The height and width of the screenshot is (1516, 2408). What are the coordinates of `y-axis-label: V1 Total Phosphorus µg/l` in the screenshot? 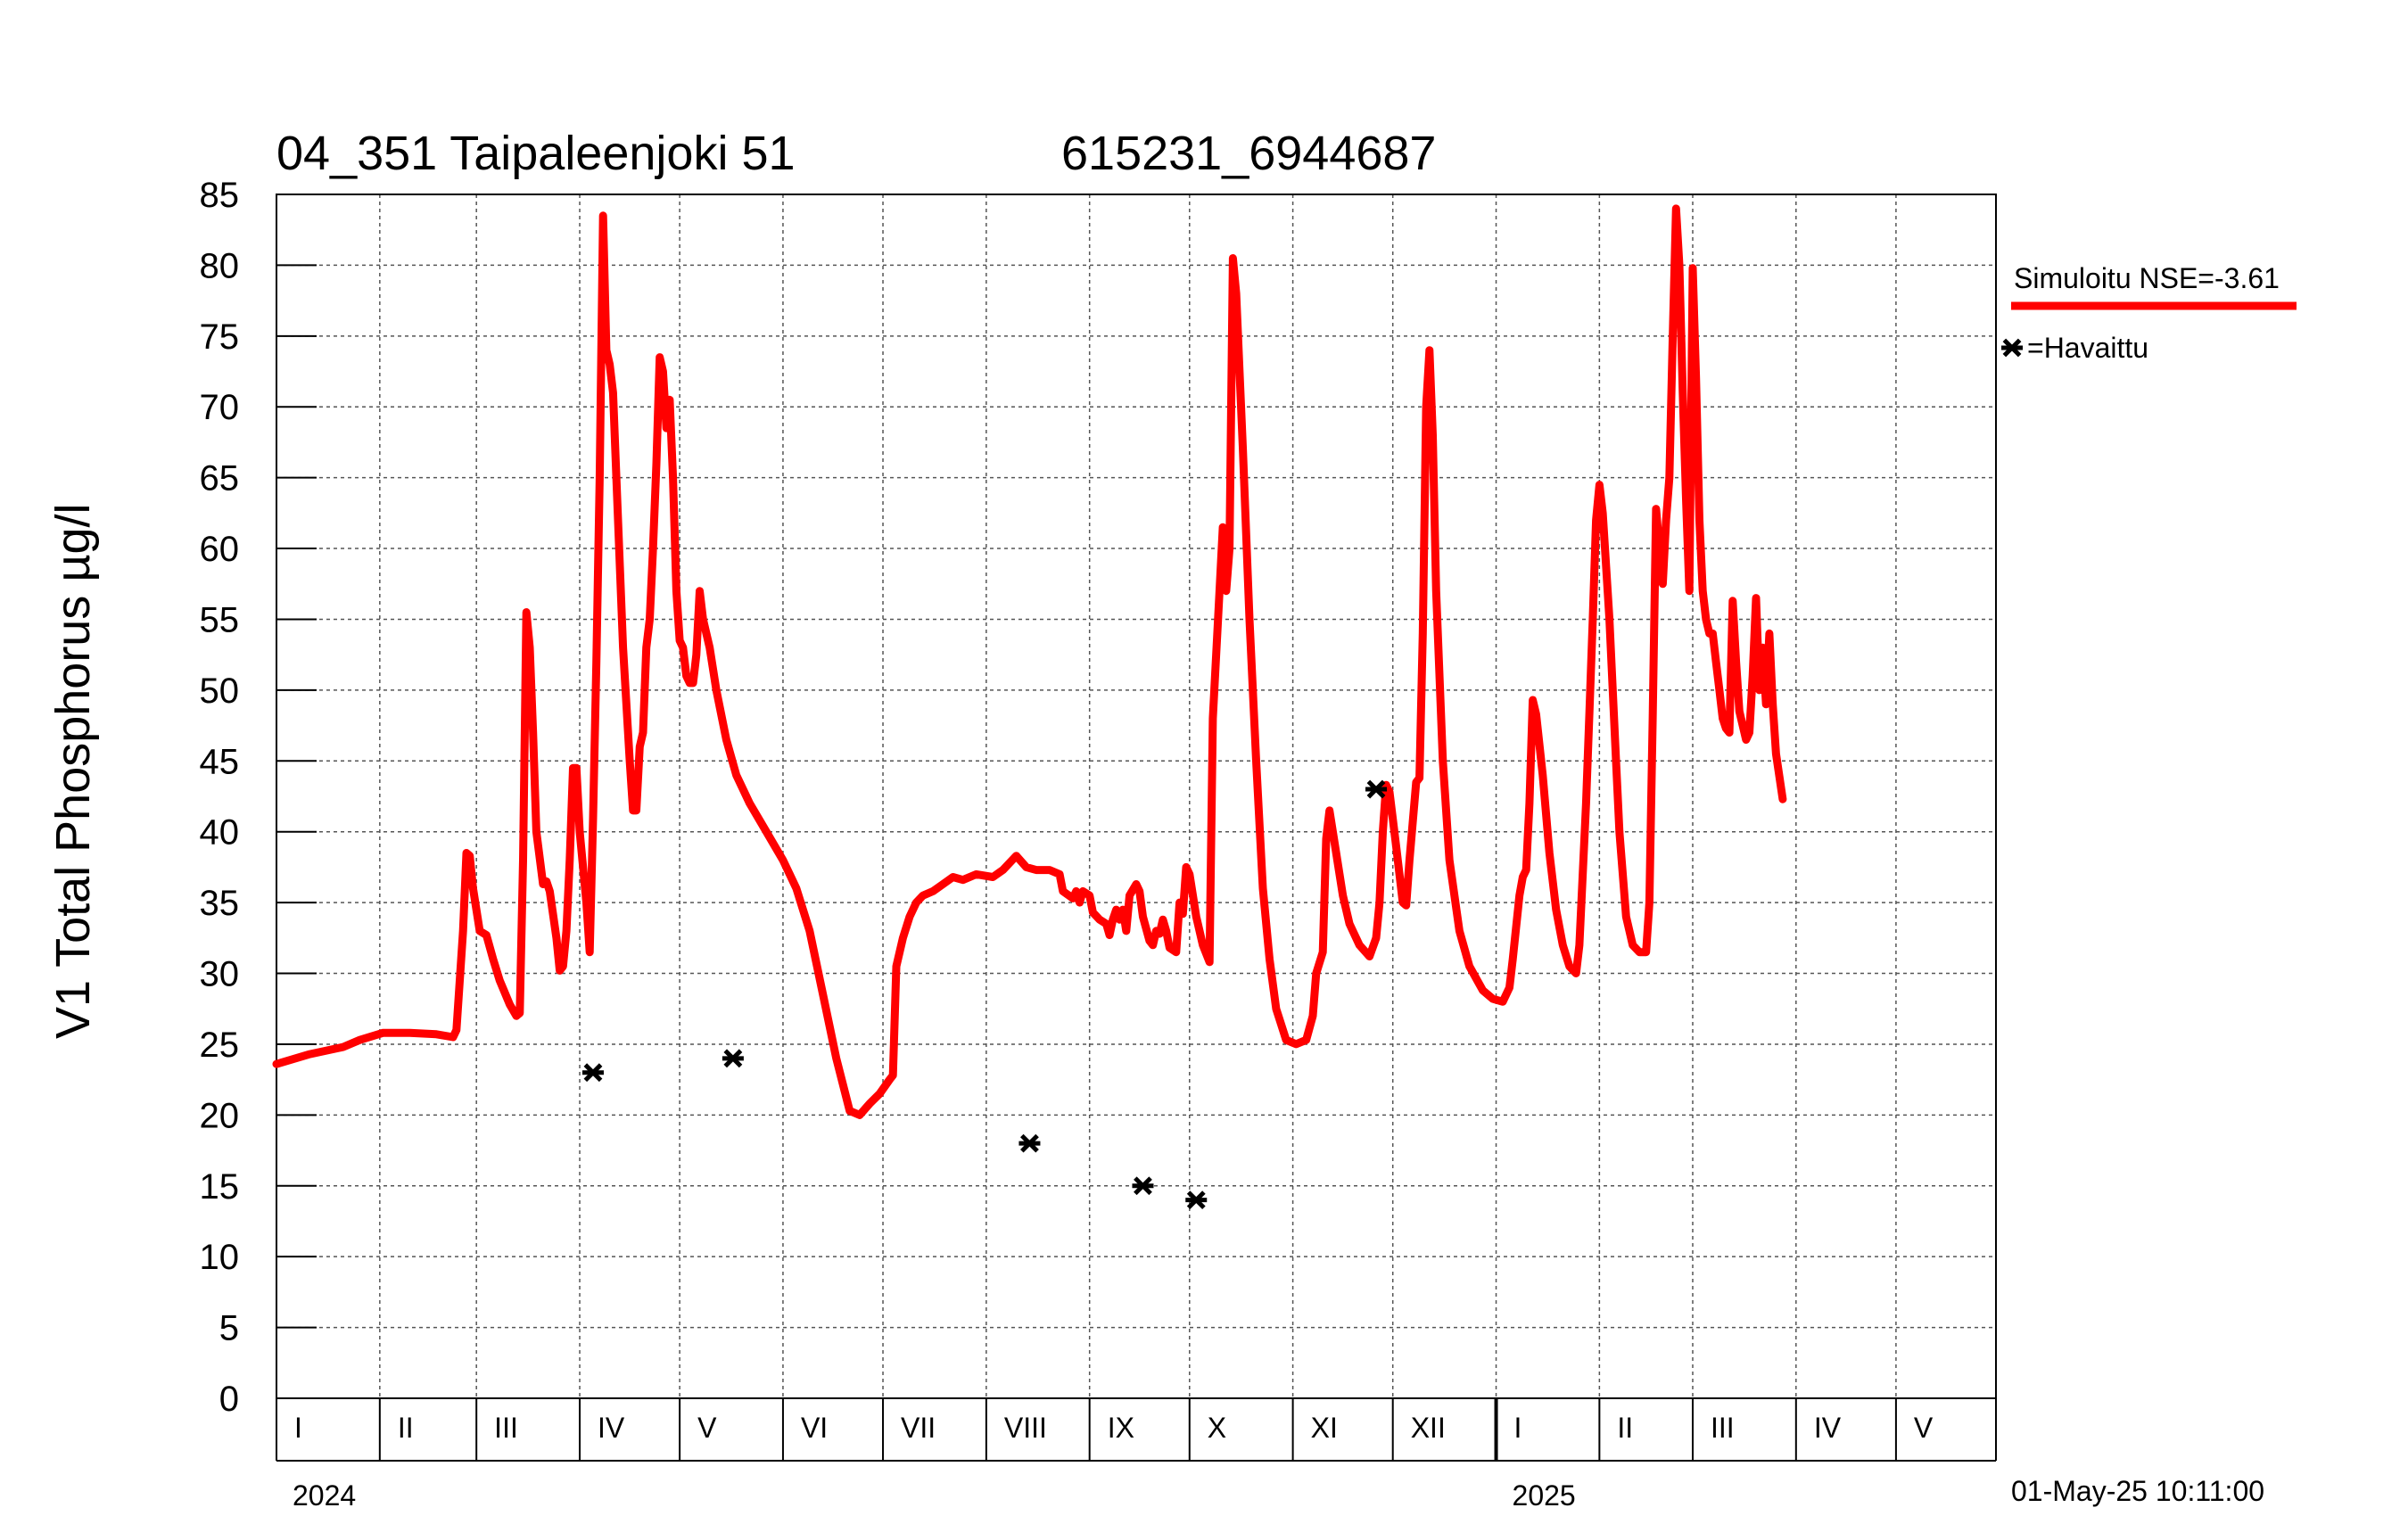 It's located at (73, 772).